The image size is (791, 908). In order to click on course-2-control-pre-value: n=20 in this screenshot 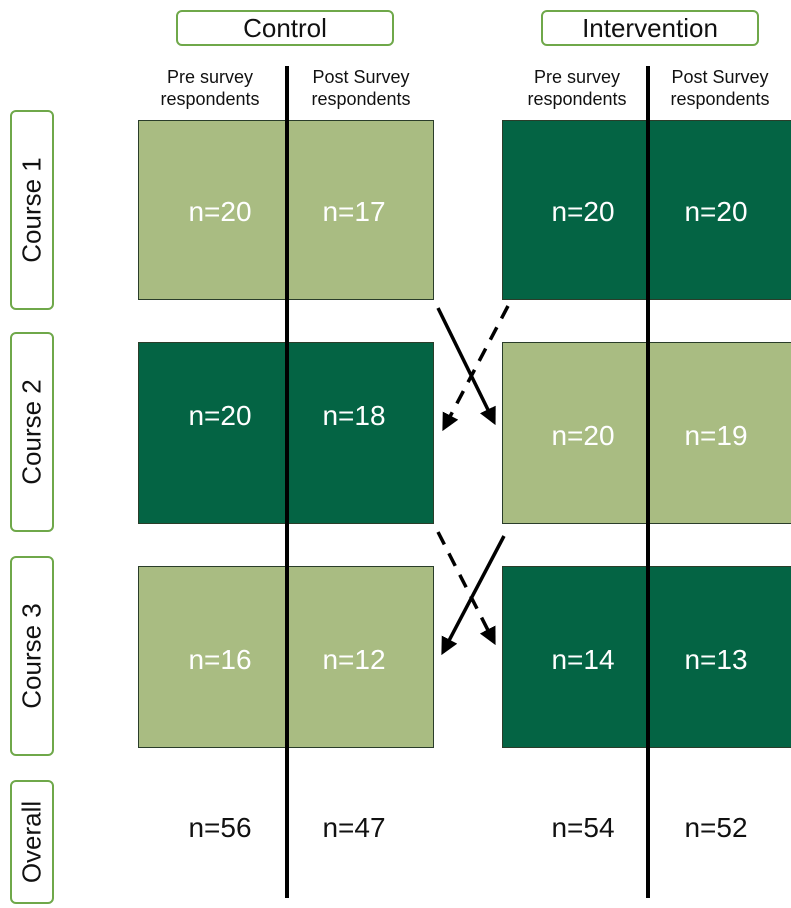, I will do `click(220, 415)`.